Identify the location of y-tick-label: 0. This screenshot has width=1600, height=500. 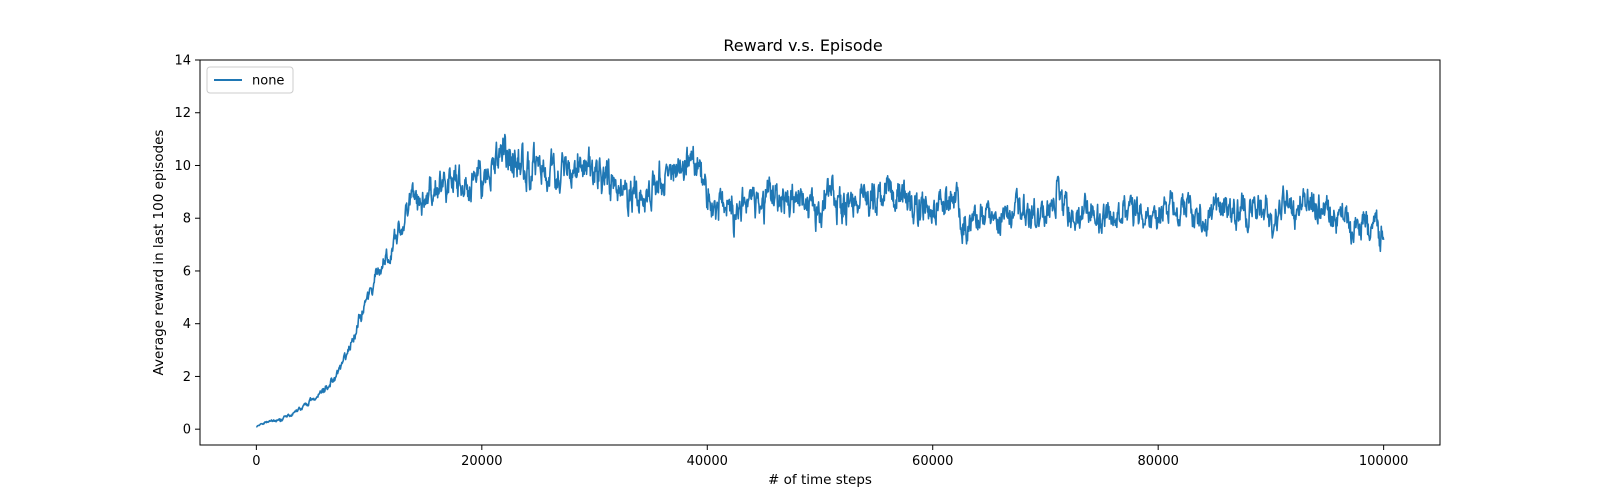
(187, 430).